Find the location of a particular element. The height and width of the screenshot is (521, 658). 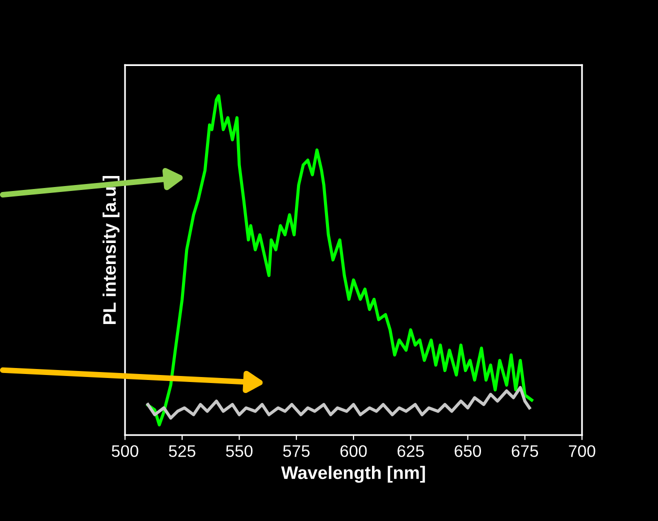

x-tick-label: 500 is located at coordinates (125, 451).